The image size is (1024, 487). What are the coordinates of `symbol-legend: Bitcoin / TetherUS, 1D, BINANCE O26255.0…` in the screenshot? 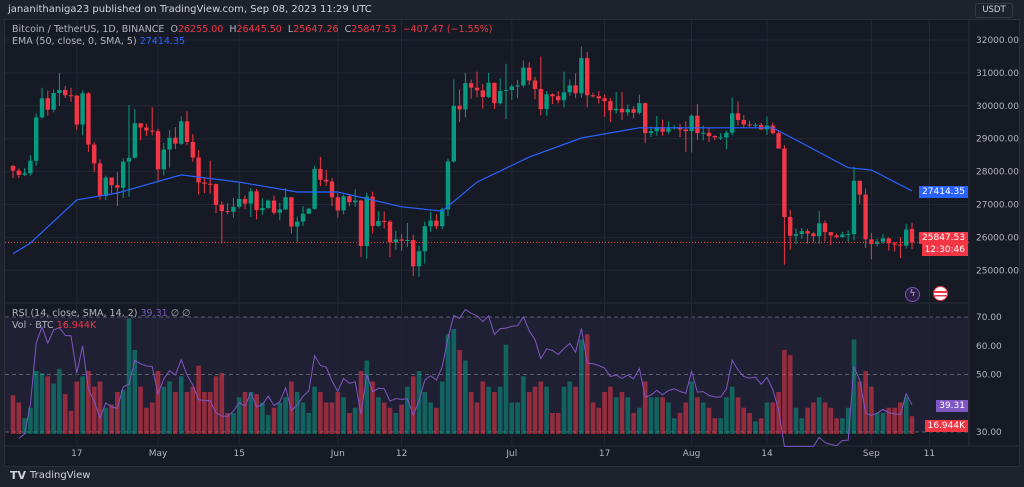 It's located at (252, 29).